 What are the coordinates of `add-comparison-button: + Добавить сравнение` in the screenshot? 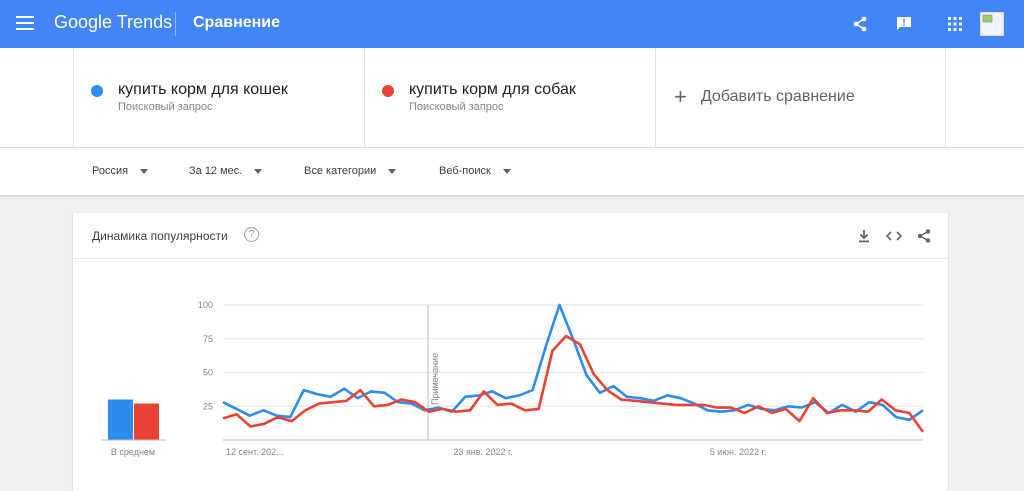 It's located at (764, 96).